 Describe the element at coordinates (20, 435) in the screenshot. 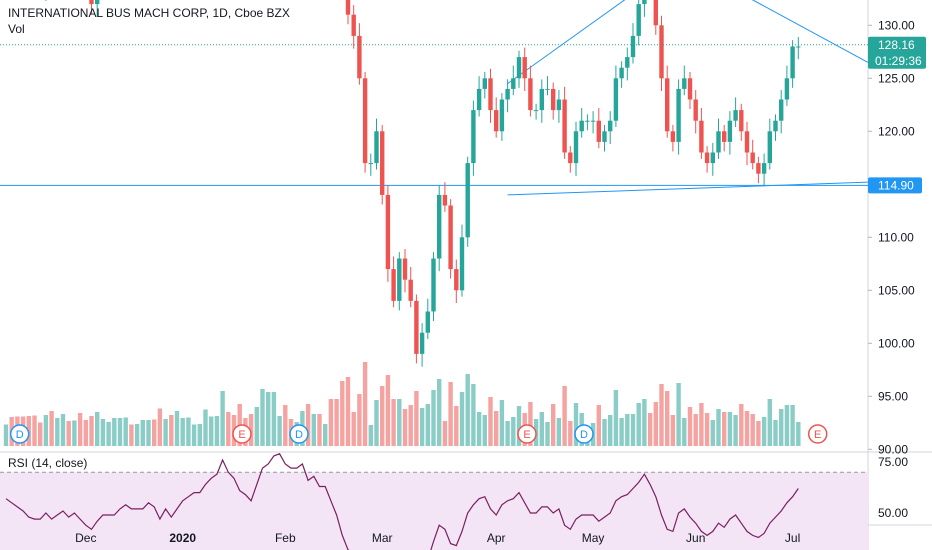

I see `event-marker-label: D` at that location.